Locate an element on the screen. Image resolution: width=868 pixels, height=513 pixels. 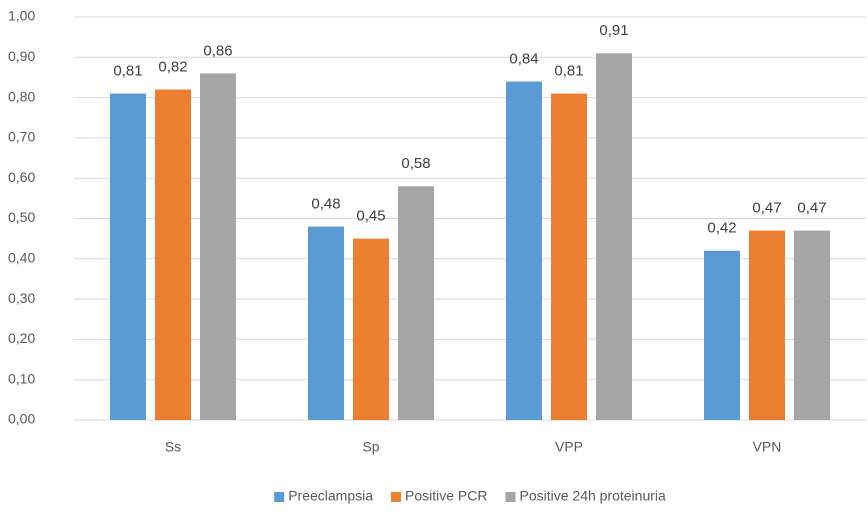
y-tick-label: 1,00 is located at coordinates (21, 16).